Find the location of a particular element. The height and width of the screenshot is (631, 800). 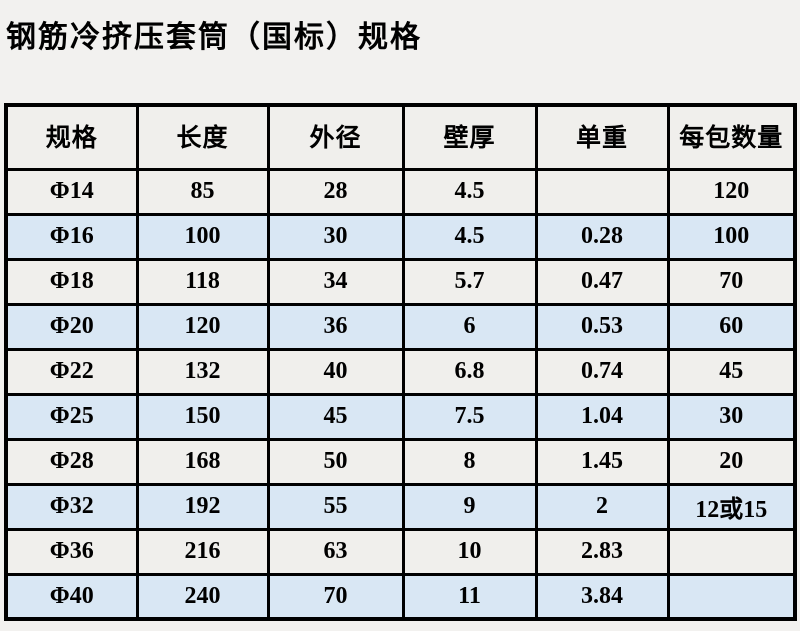

table-row-phi20: Φ20 120 36 6 0.53 60 is located at coordinates (400, 326).